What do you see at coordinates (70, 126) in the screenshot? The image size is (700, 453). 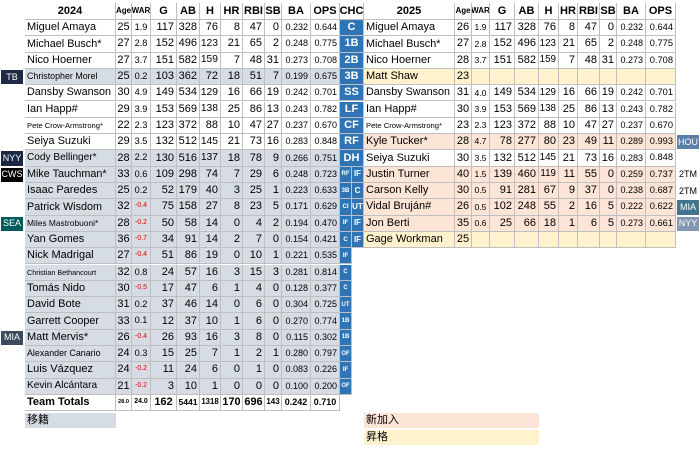 I see `player-name: Pete Crow-Armstrong*` at bounding box center [70, 126].